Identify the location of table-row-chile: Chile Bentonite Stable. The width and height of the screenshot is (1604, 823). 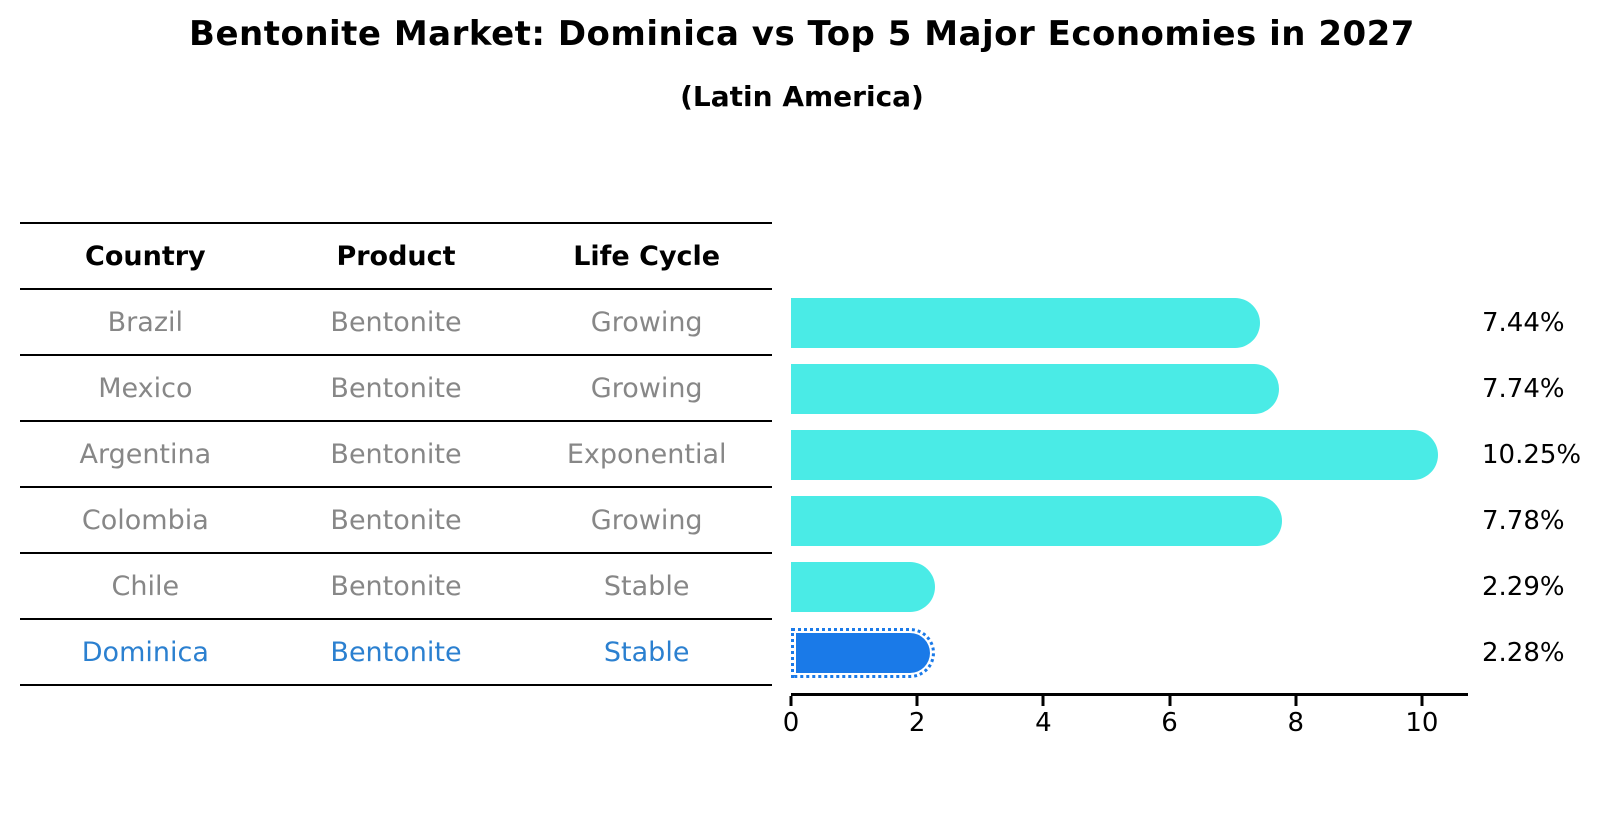
(396, 587).